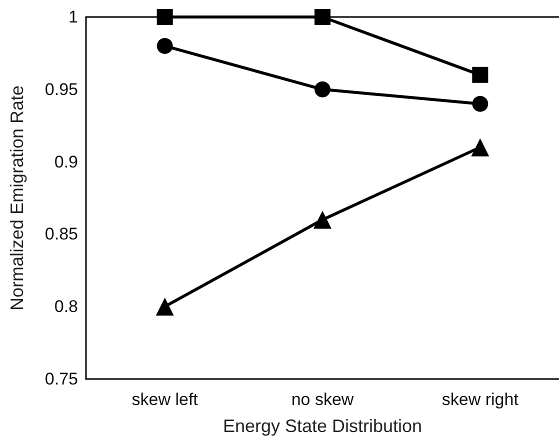  I want to click on y-axis-title: Normalized Emigration Rate, so click(17, 198).